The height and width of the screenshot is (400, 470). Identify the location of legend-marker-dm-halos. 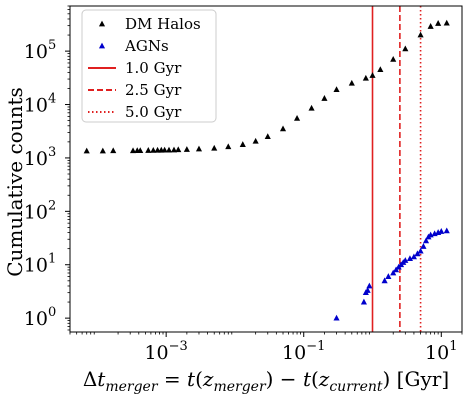
(102, 23).